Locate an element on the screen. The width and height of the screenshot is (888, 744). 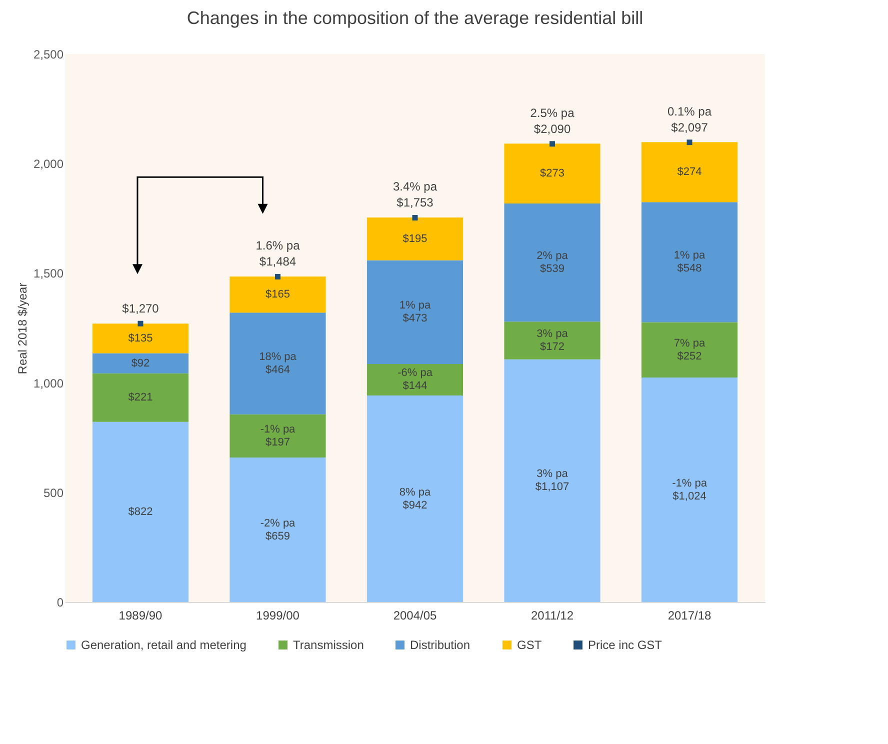
x-tick-label: 1999/00 is located at coordinates (278, 615).